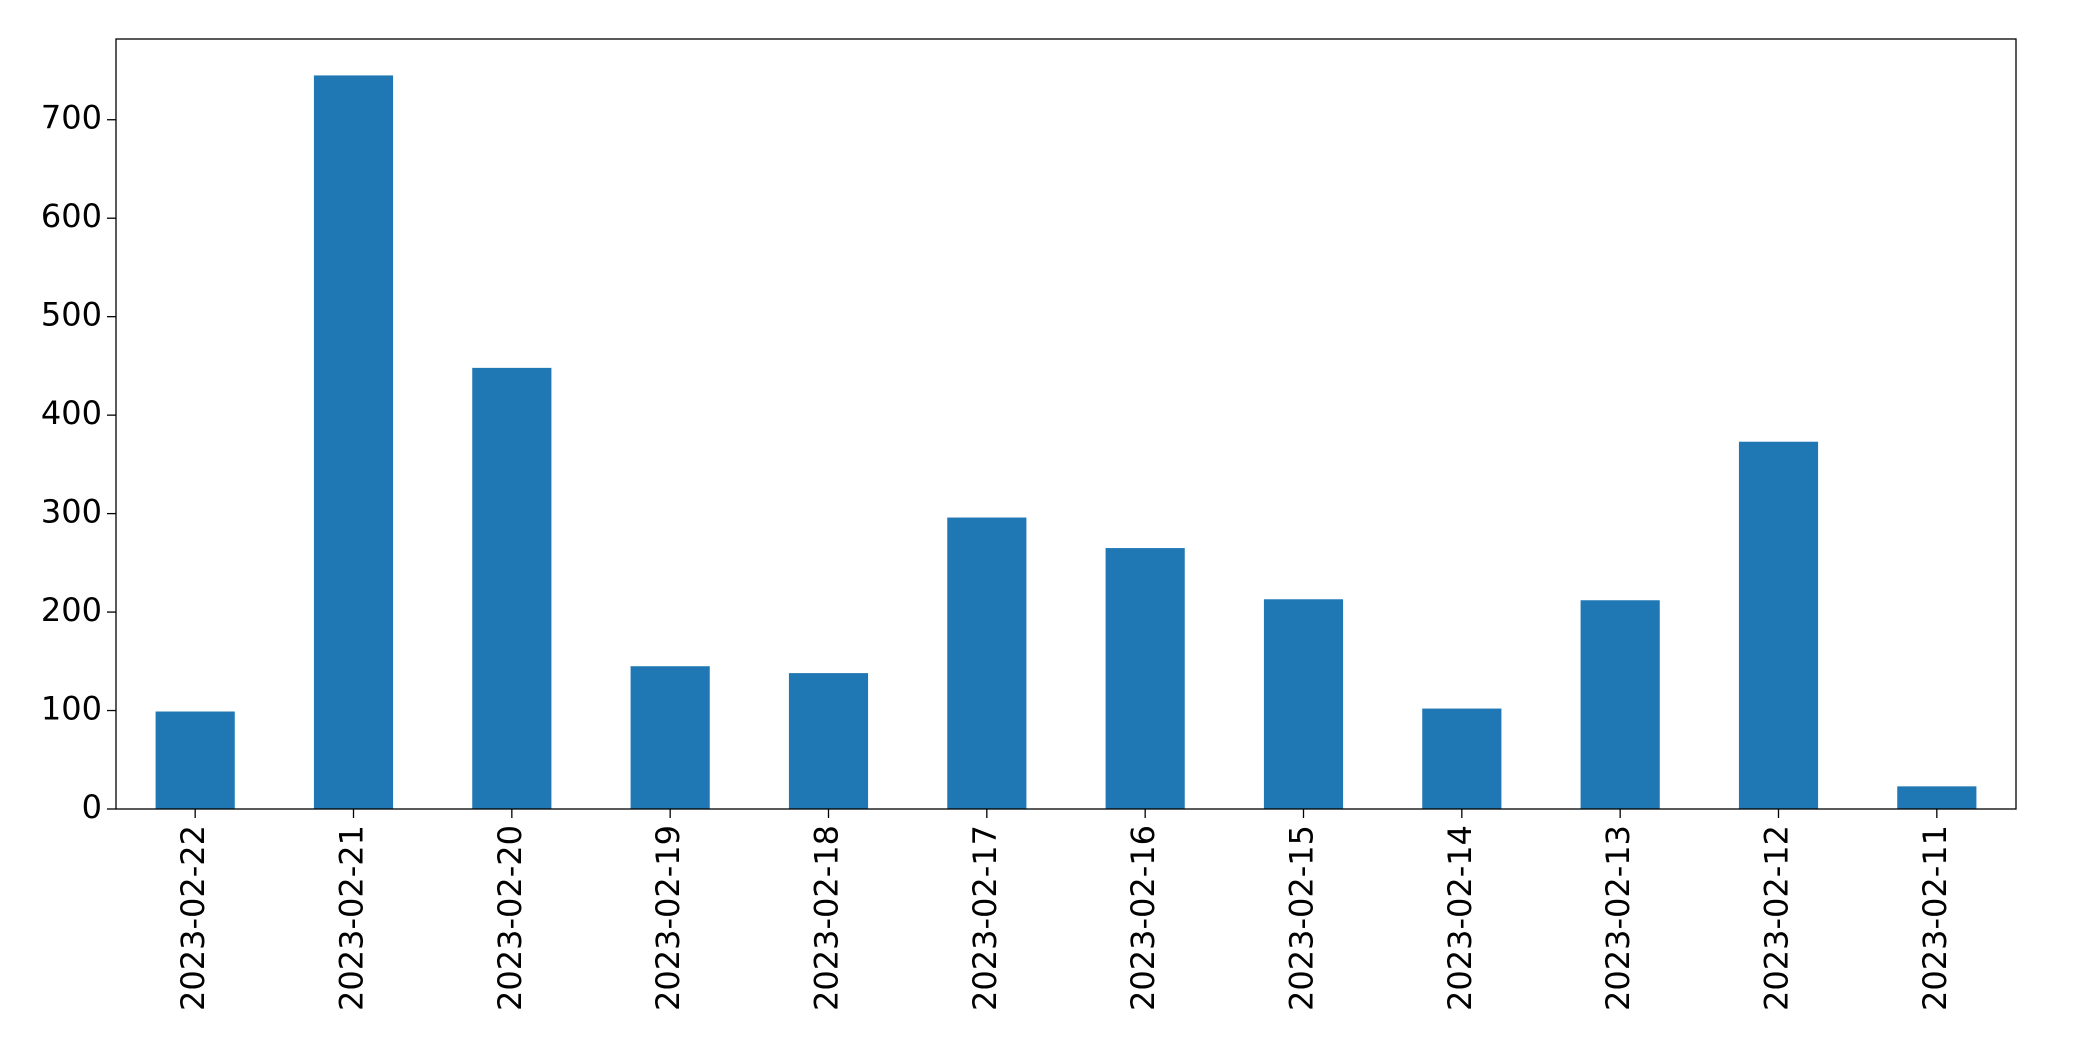 This screenshot has height=1061, width=2093. Describe the element at coordinates (352, 918) in the screenshot. I see `x-tick-label: 2023-02-21` at that location.